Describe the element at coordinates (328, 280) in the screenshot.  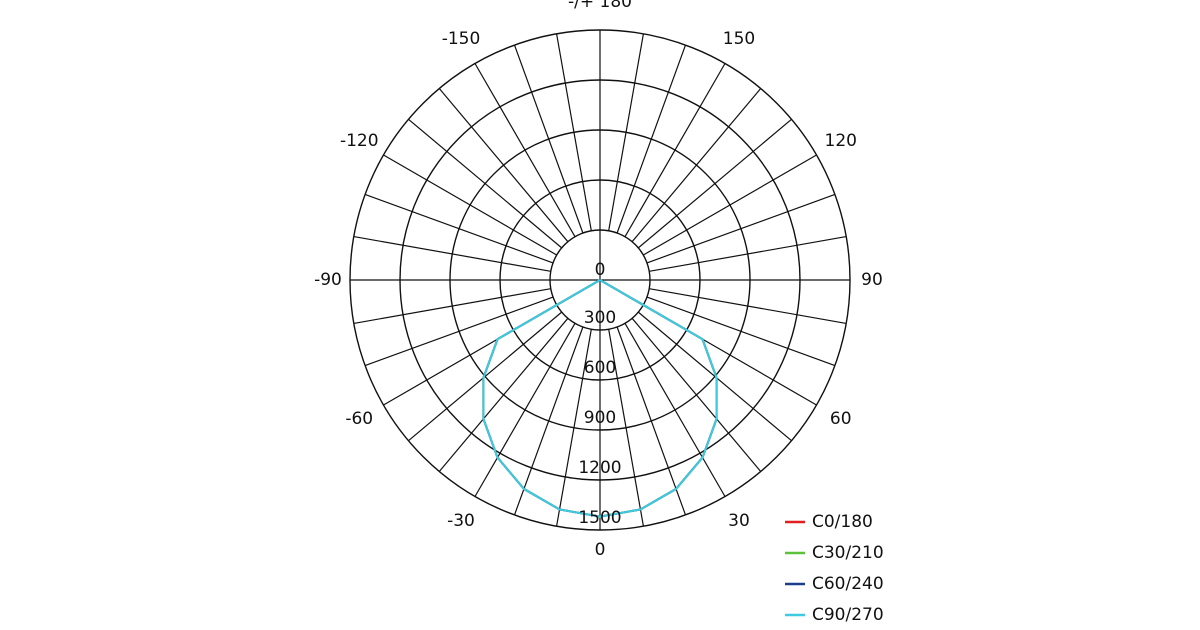
I see `angle-tick-label: -90` at that location.